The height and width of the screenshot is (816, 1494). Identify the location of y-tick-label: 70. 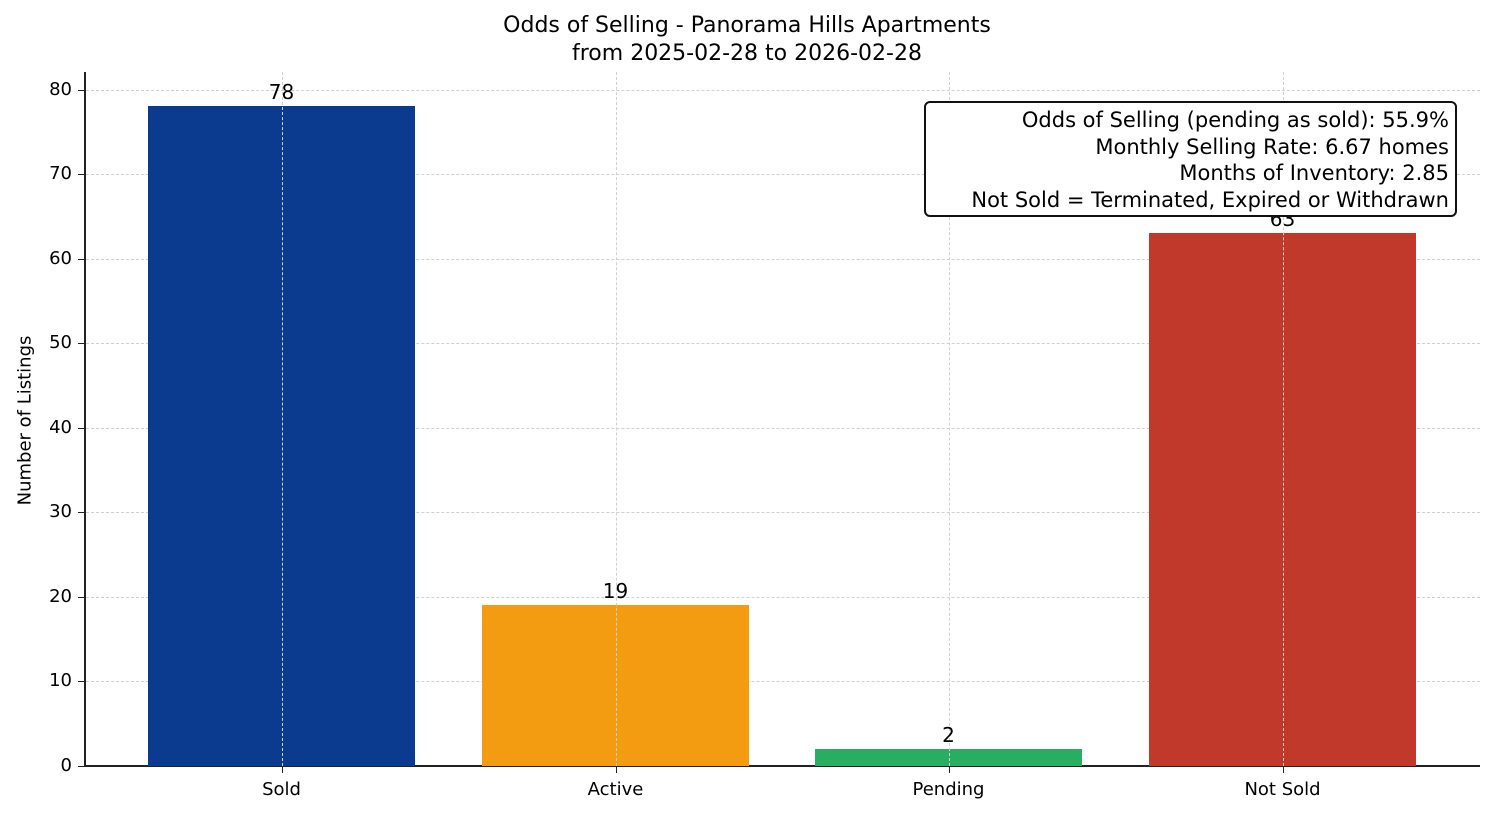
(60, 174).